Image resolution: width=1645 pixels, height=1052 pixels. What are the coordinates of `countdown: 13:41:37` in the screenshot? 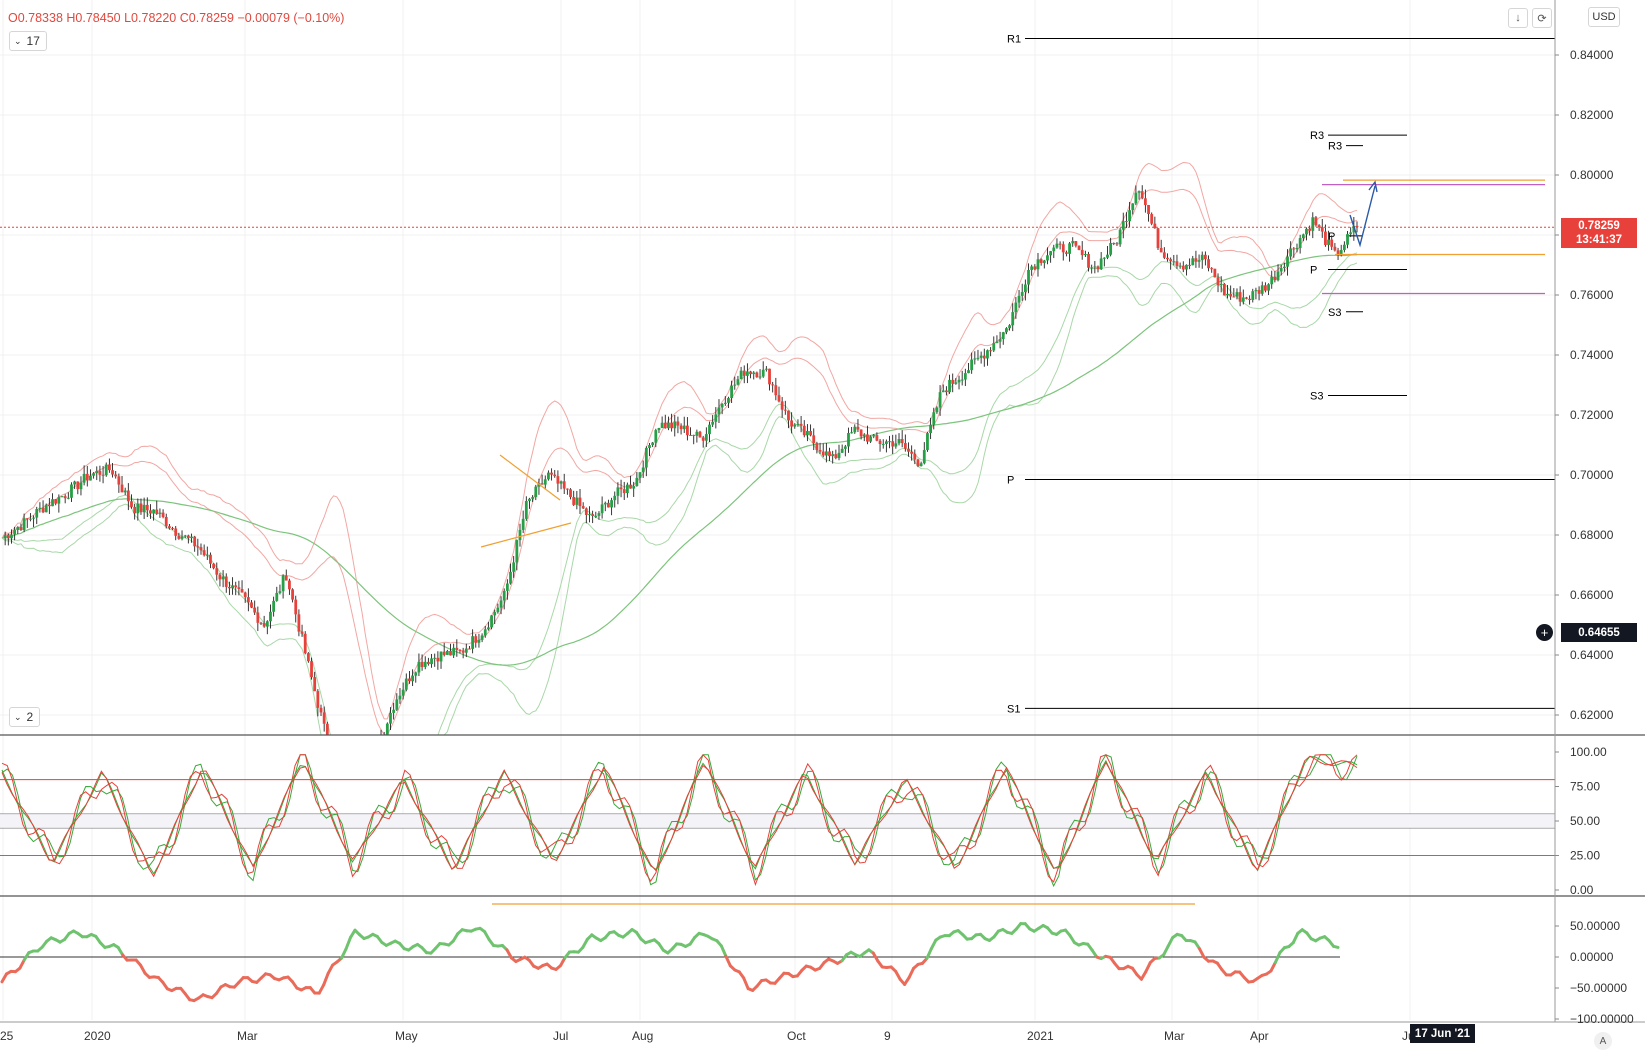 It's located at (1599, 240).